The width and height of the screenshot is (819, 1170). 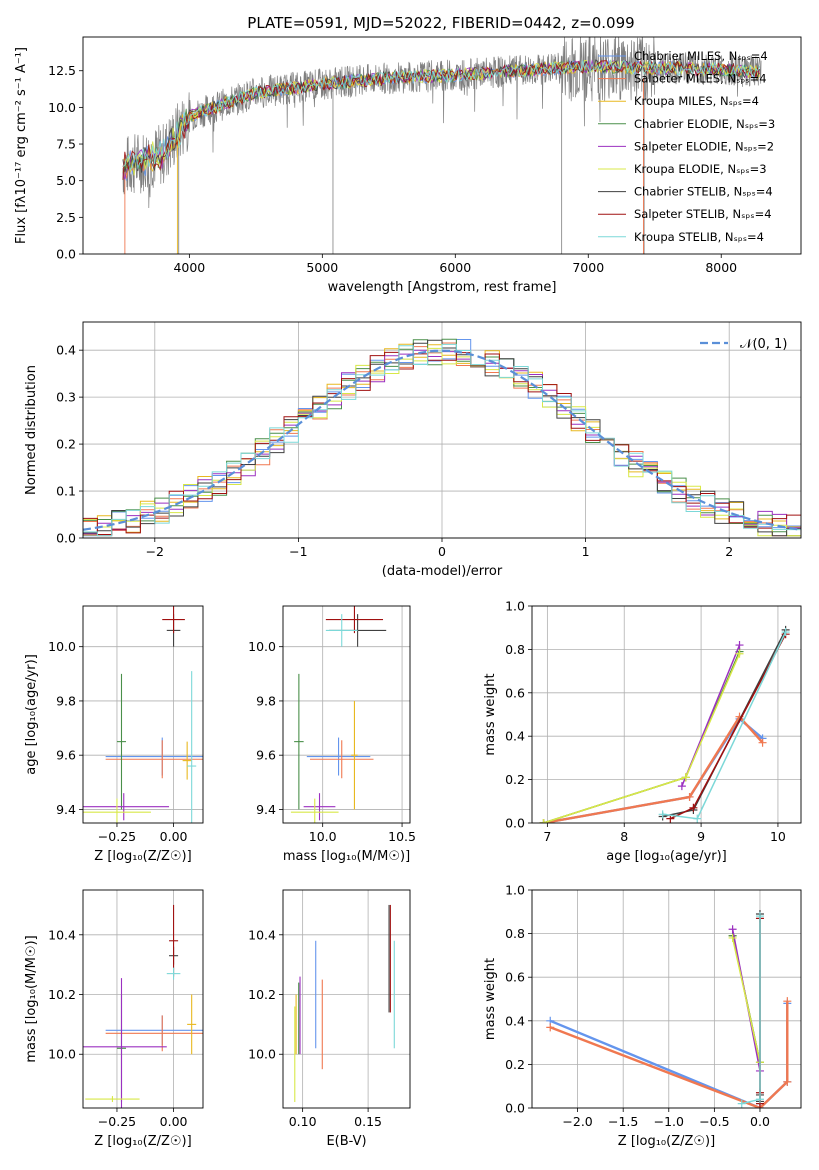 I want to click on age-mass-axes: 10.0 10.5 9.4 9.6 9.8 10.0 mass [log₁₀(M/M☉)], so click(x=332, y=734).